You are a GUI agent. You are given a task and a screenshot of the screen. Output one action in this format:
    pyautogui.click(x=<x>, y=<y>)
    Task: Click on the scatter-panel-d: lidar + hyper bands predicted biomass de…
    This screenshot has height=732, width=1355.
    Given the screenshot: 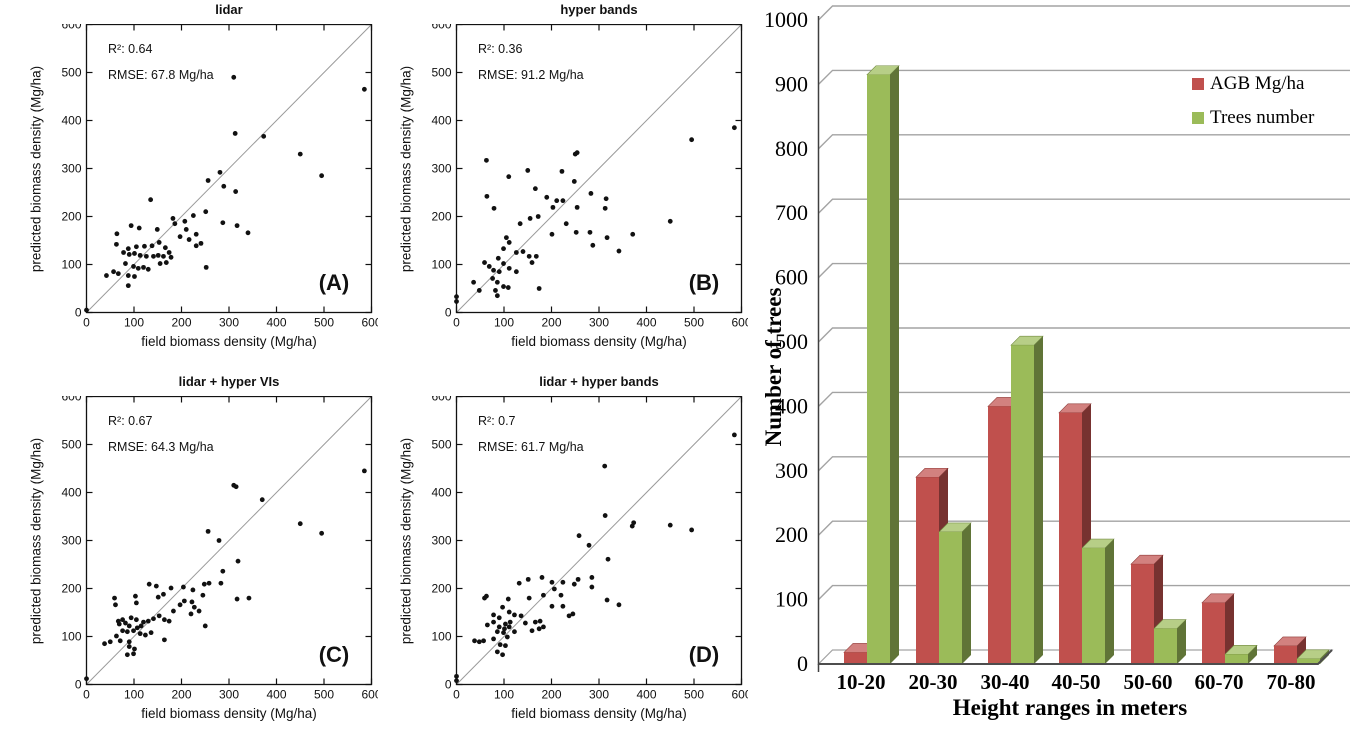 What is the action you would take?
    pyautogui.click(x=560, y=552)
    